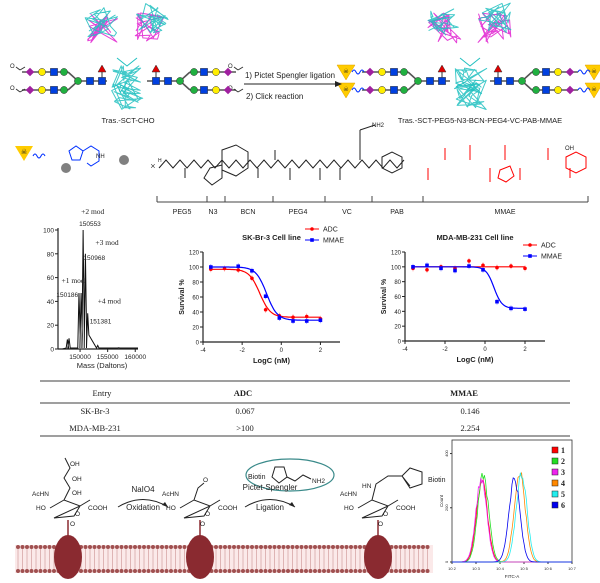 This screenshot has height=583, width=600. Describe the element at coordinates (67, 479) in the screenshot. I see `glycerol-side-chain` at that location.